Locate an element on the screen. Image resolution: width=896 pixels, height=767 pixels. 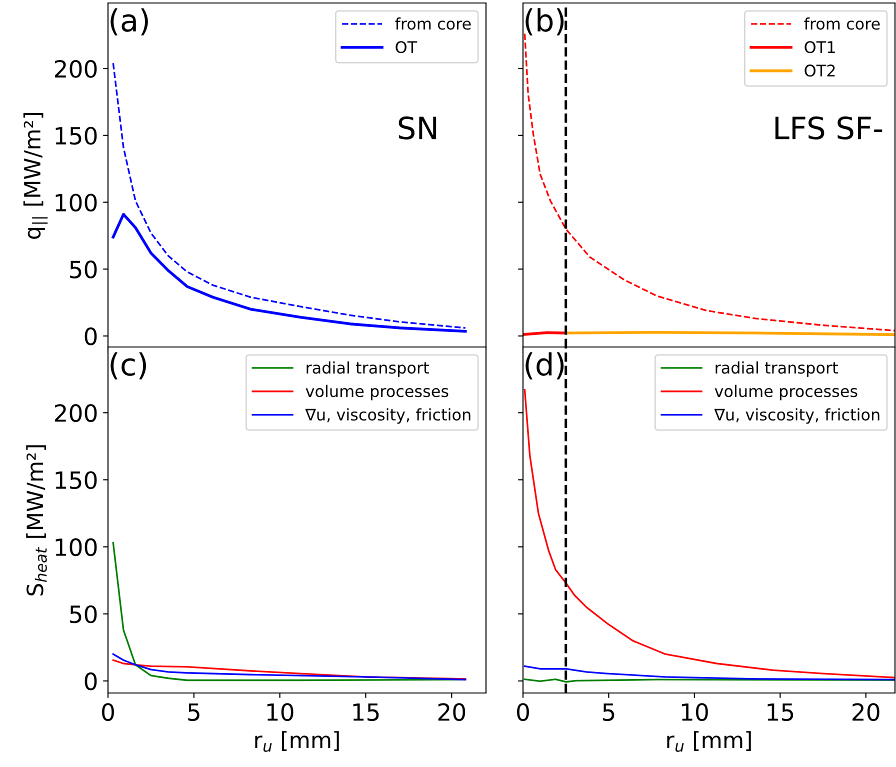
legend-label: OT is located at coordinates (407, 47).